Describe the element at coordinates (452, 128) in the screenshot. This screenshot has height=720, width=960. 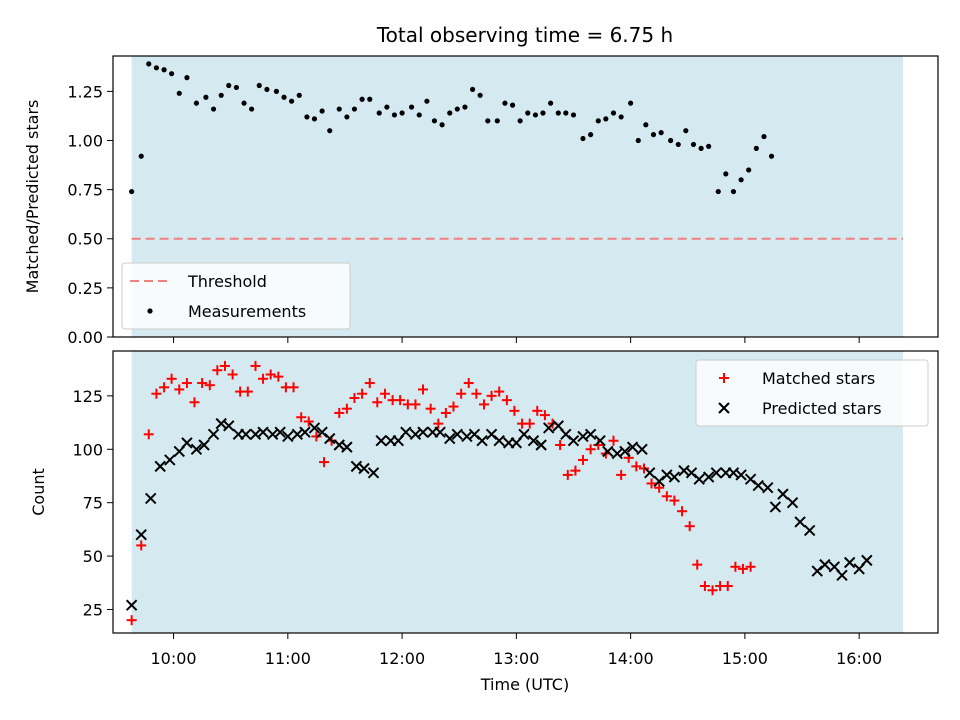
I see `series-dot` at that location.